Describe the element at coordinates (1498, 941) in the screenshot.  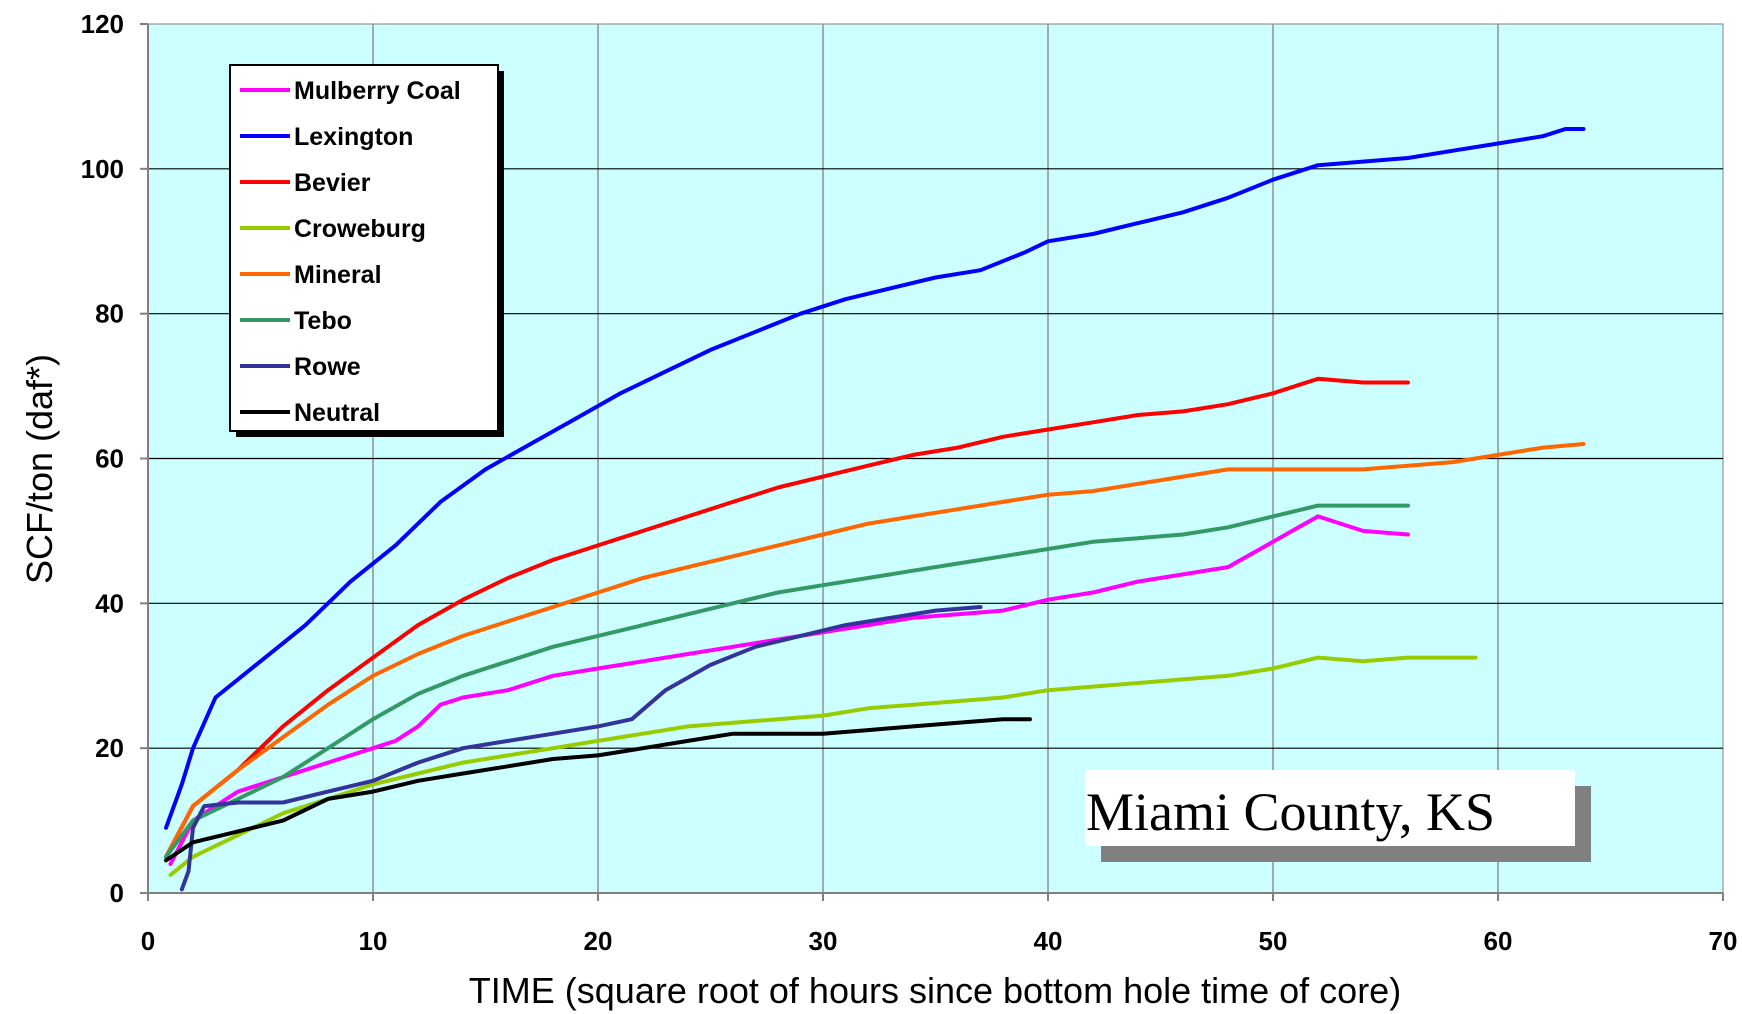
I see `x-tick-label: 60` at that location.